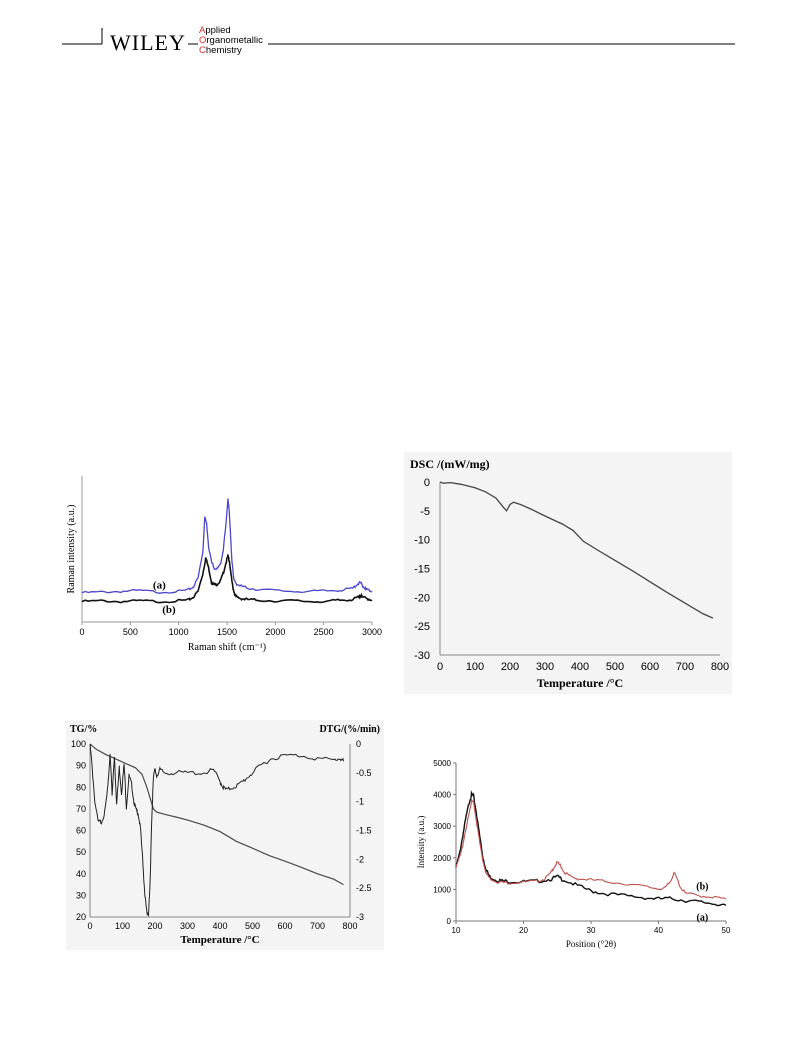  I want to click on y-tick-label: 2000, so click(442, 858).